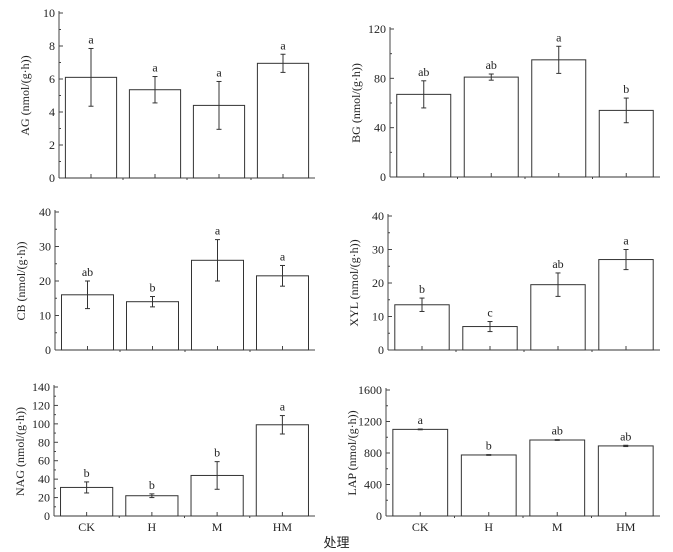 This screenshot has height=552, width=673. I want to click on y-tick-label: 8, so click(52, 46).